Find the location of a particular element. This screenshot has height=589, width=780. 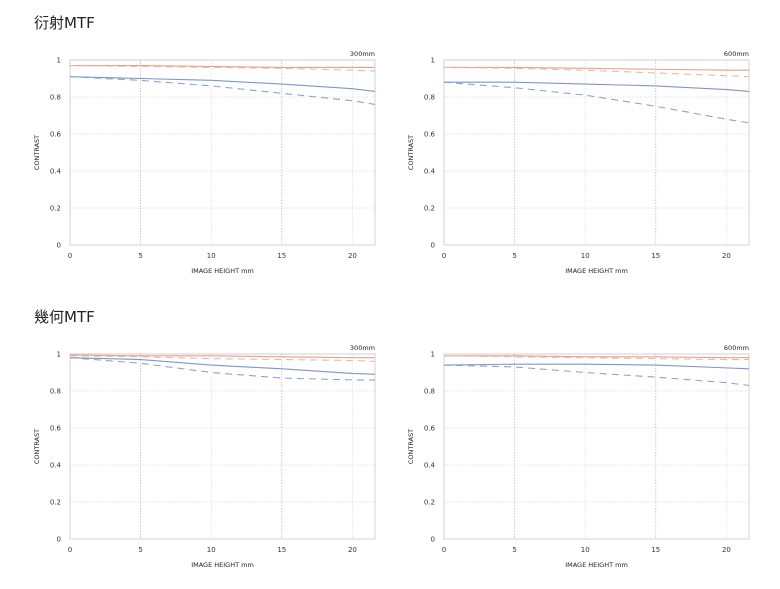

section-title-diffraction: 衍射MTF is located at coordinates (64, 23).